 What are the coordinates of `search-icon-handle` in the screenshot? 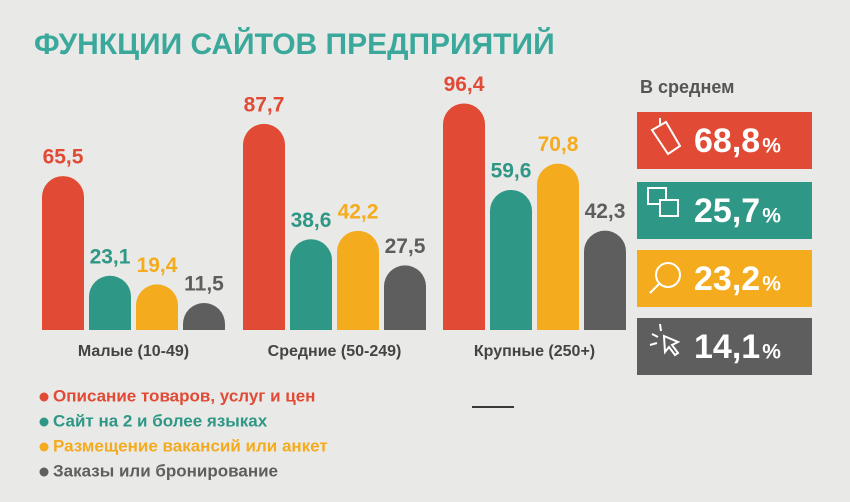 It's located at (654, 288).